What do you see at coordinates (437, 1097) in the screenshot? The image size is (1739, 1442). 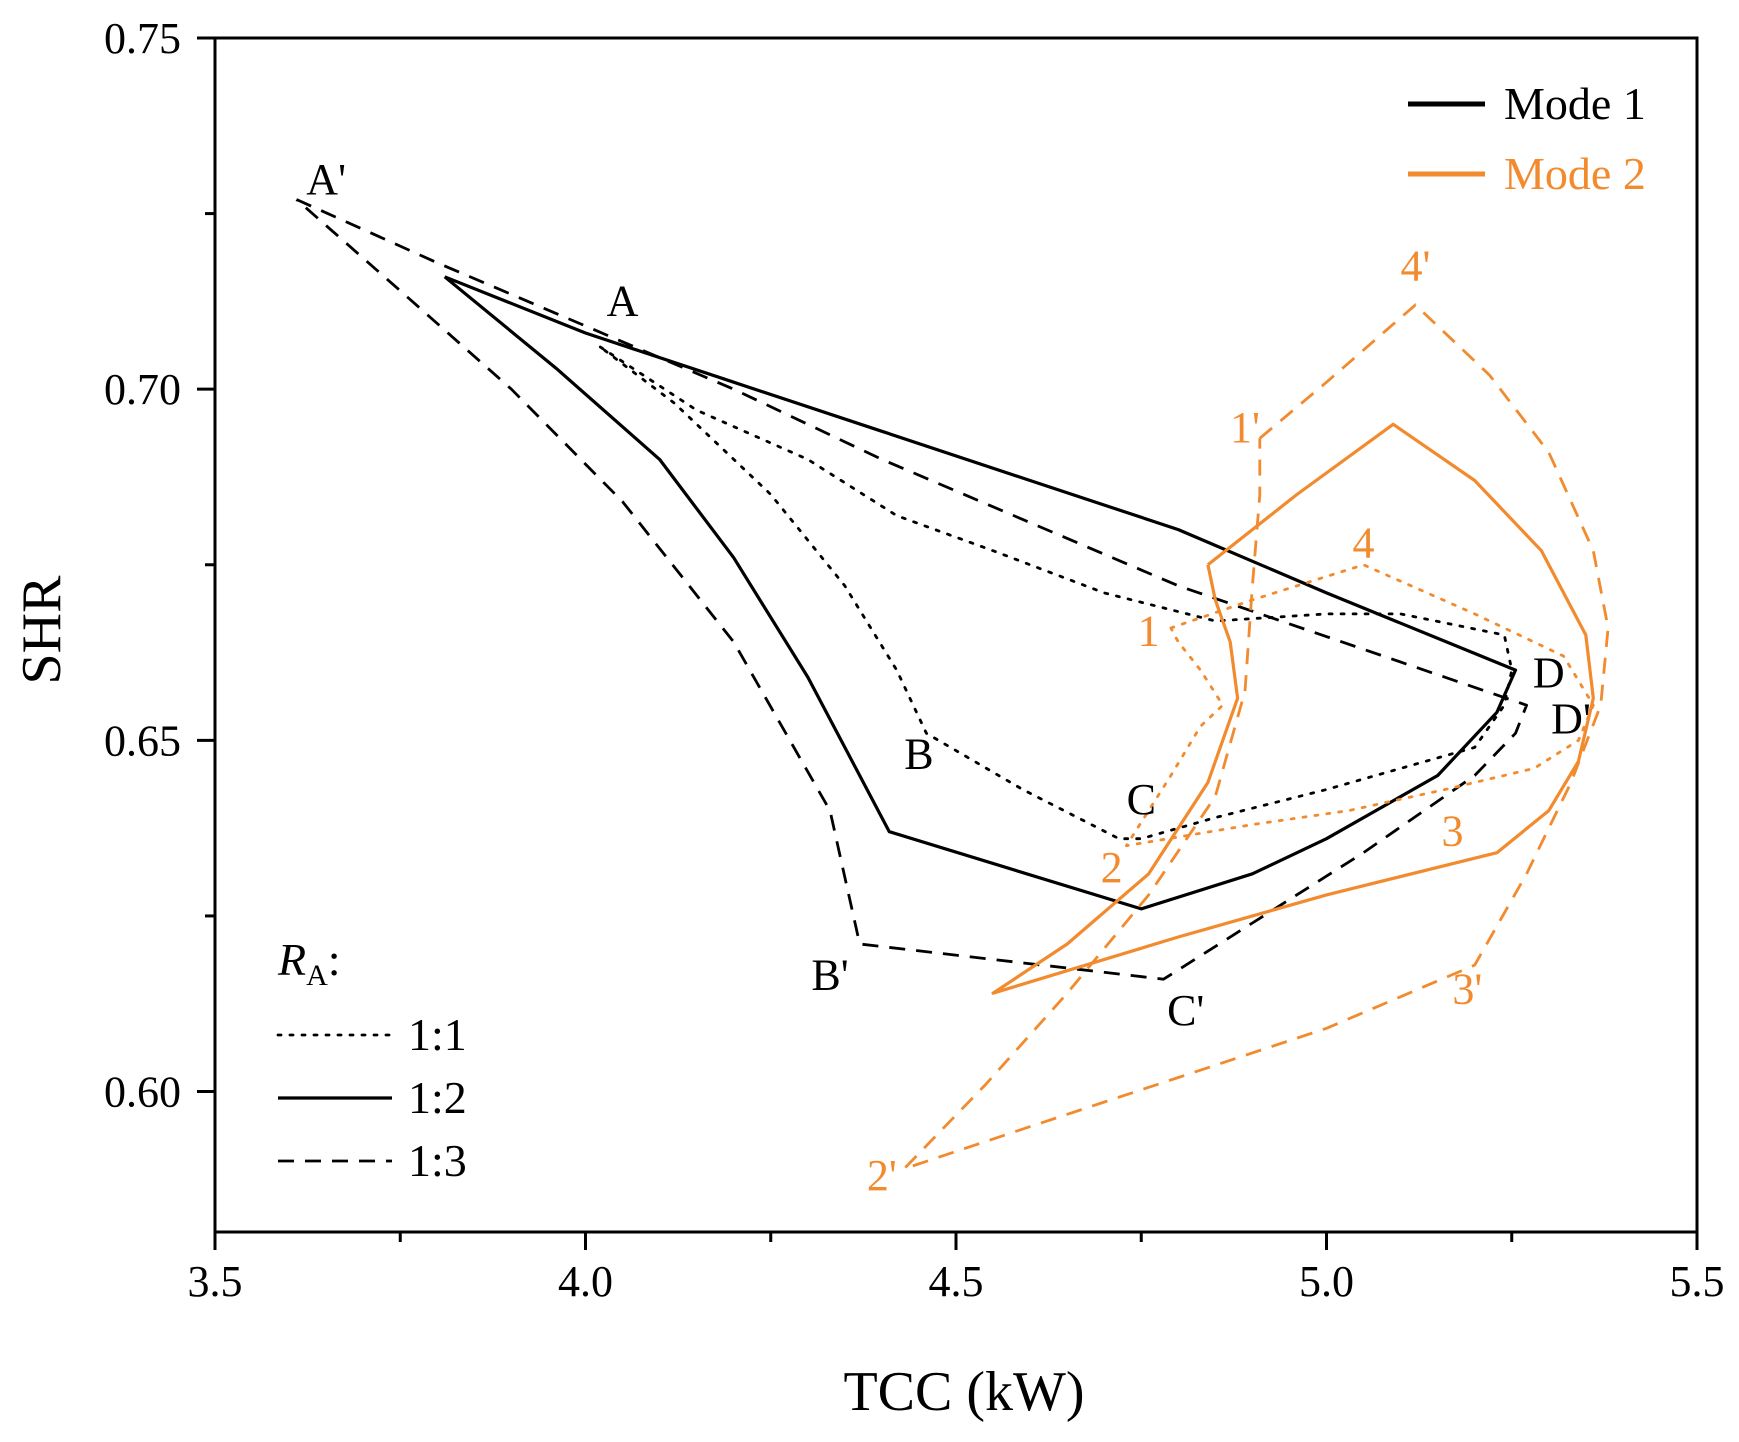 I see `legend-label-ratio: 1:2` at bounding box center [437, 1097].